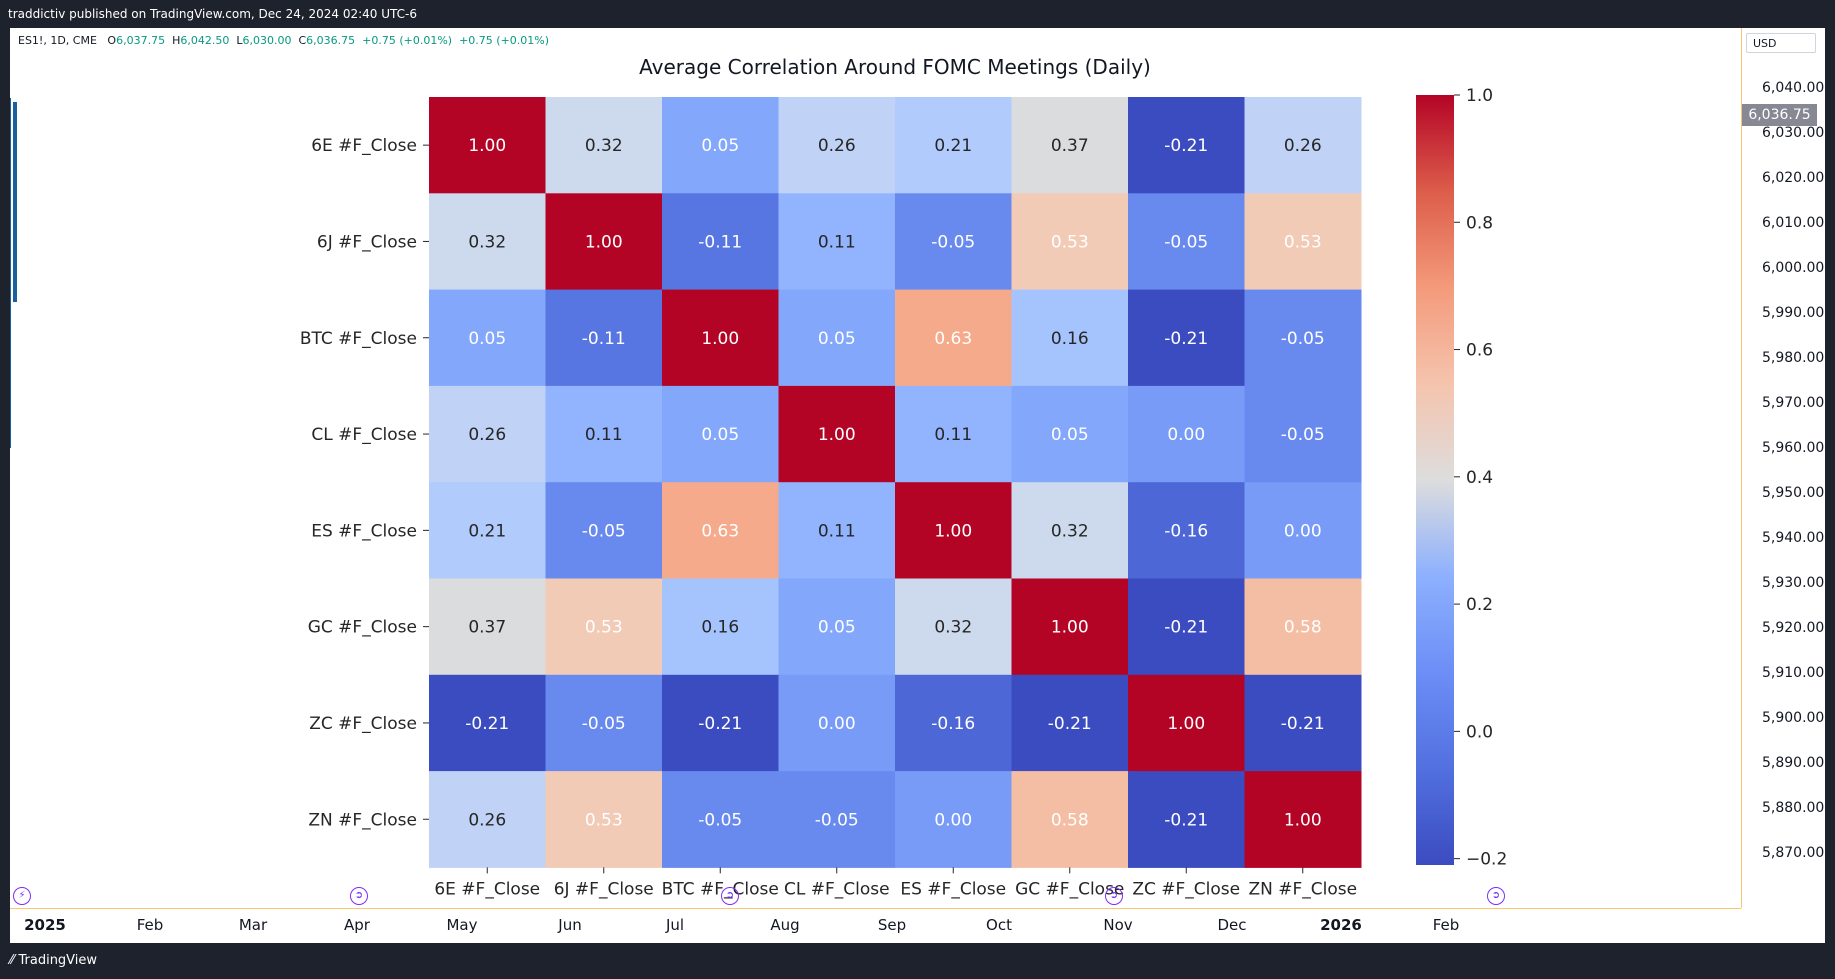 Image resolution: width=1835 pixels, height=979 pixels. Describe the element at coordinates (1479, 732) in the screenshot. I see `colorbar-tick-label: 0.0` at that location.